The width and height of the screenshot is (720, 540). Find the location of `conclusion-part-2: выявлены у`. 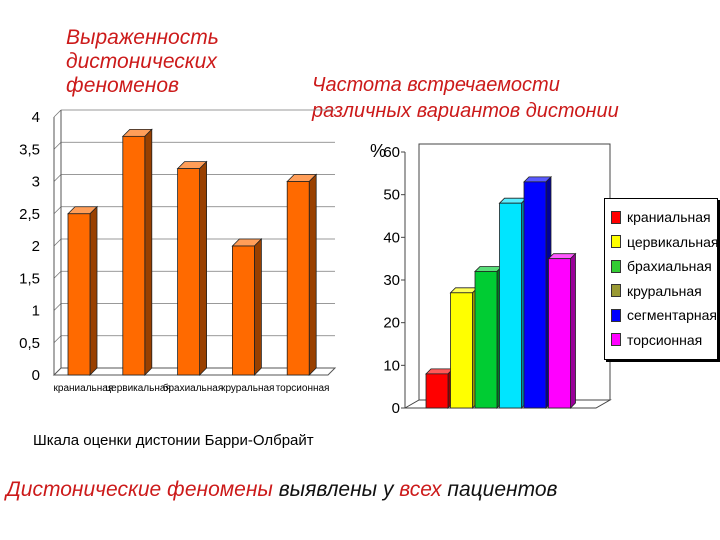

conclusion-part-2: выявлены у is located at coordinates (336, 489).